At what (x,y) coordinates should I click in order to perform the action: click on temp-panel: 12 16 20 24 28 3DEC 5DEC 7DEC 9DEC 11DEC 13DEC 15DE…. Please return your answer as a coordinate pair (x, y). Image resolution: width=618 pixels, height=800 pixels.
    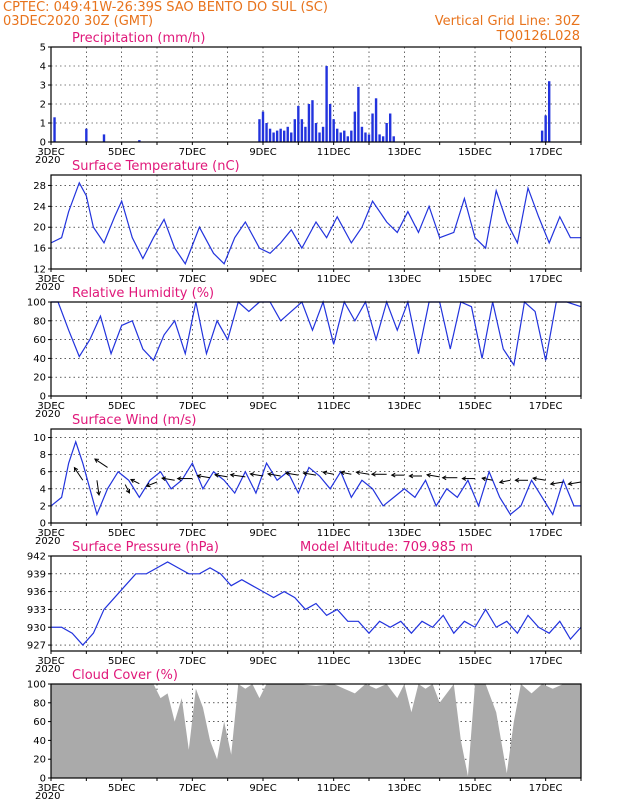
    Looking at the image, I should click on (307, 226).